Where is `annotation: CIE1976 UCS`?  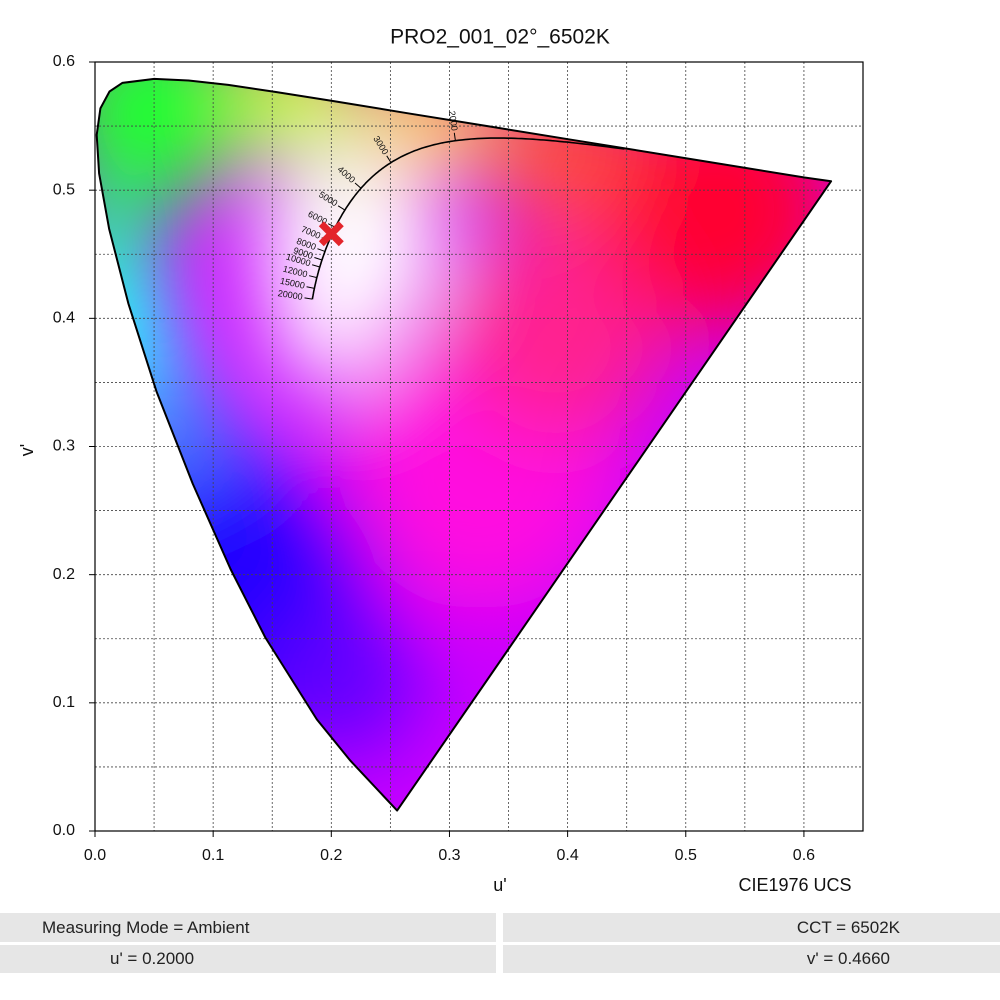 annotation: CIE1976 UCS is located at coordinates (794, 885).